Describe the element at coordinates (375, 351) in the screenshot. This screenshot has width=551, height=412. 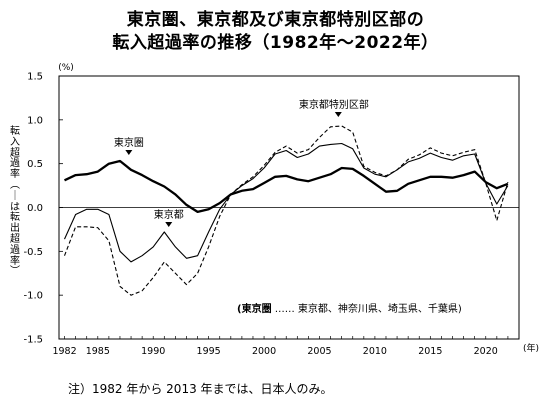
I see `x-tick-label: 2010` at that location.